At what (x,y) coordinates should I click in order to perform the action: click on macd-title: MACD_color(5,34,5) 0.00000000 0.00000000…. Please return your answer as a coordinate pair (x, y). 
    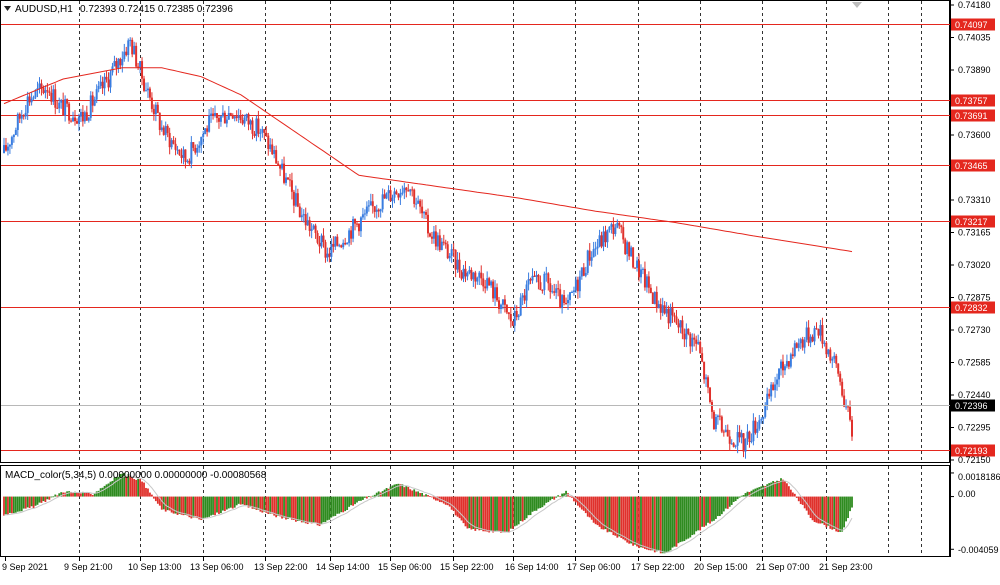
    Looking at the image, I should click on (136, 475).